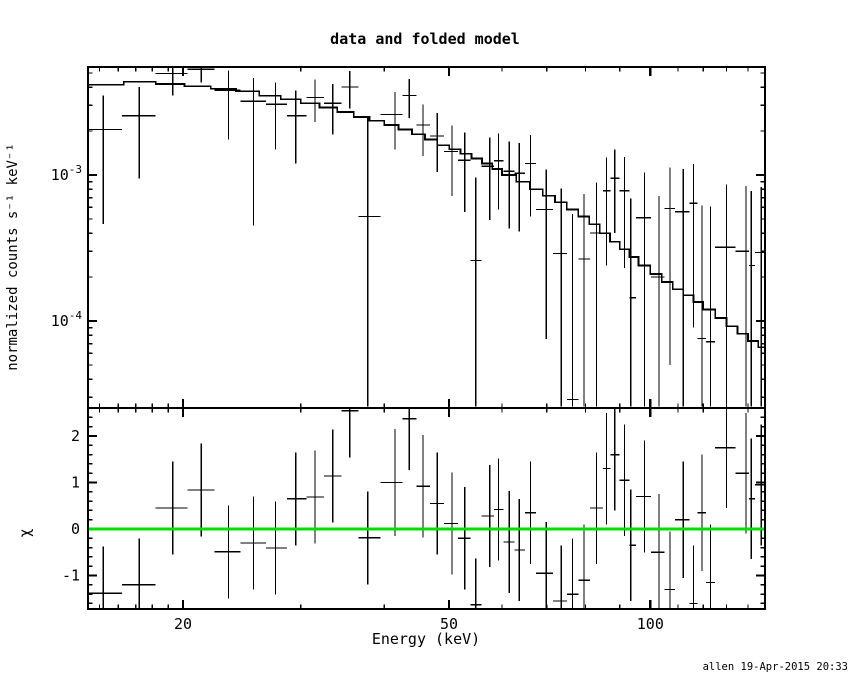 The image size is (850, 680). I want to click on y-tick-label: 10⁻⁴, so click(67, 319).